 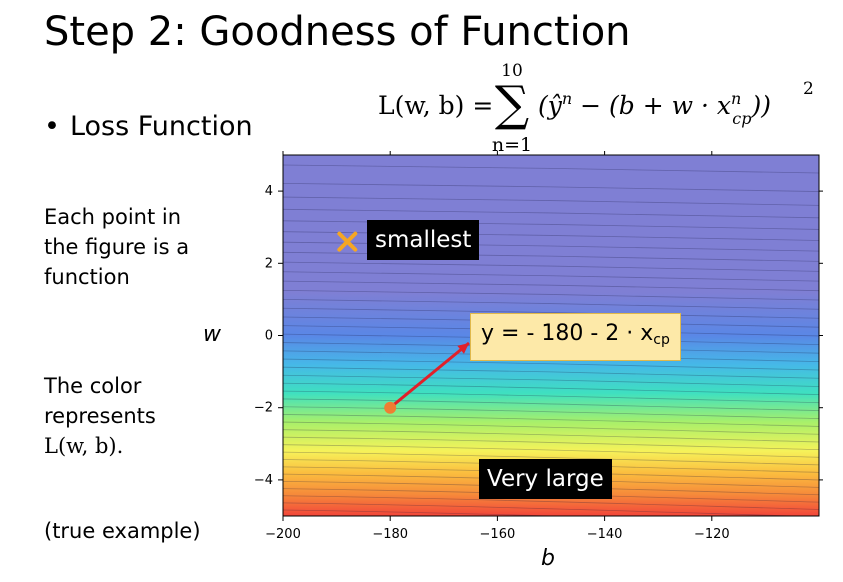 What do you see at coordinates (463, 348) in the screenshot?
I see `arrow-head-icon` at bounding box center [463, 348].